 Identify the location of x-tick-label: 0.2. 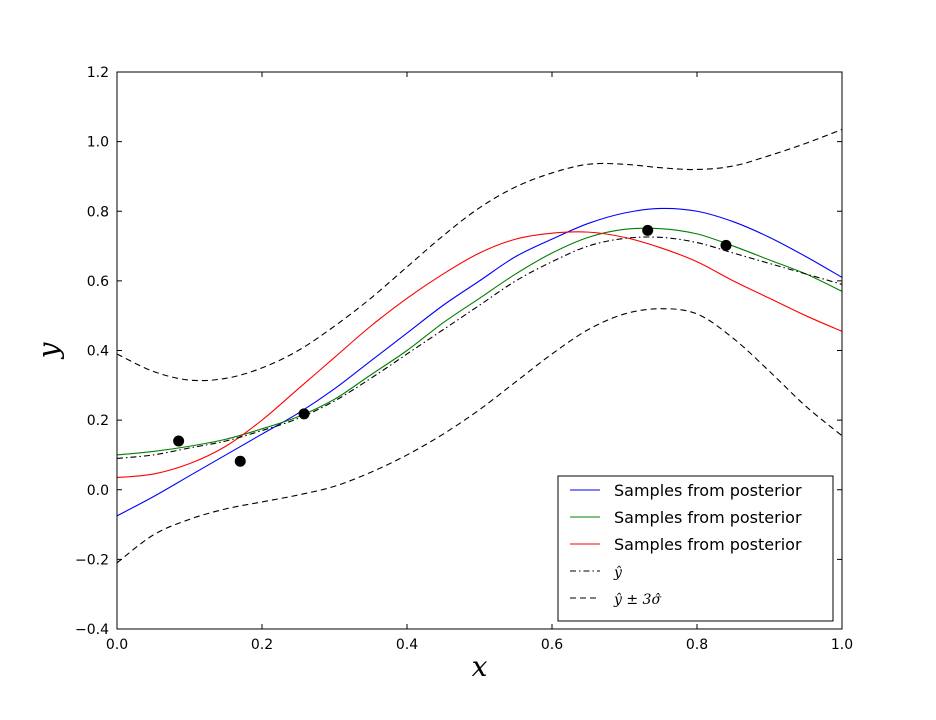
(262, 645).